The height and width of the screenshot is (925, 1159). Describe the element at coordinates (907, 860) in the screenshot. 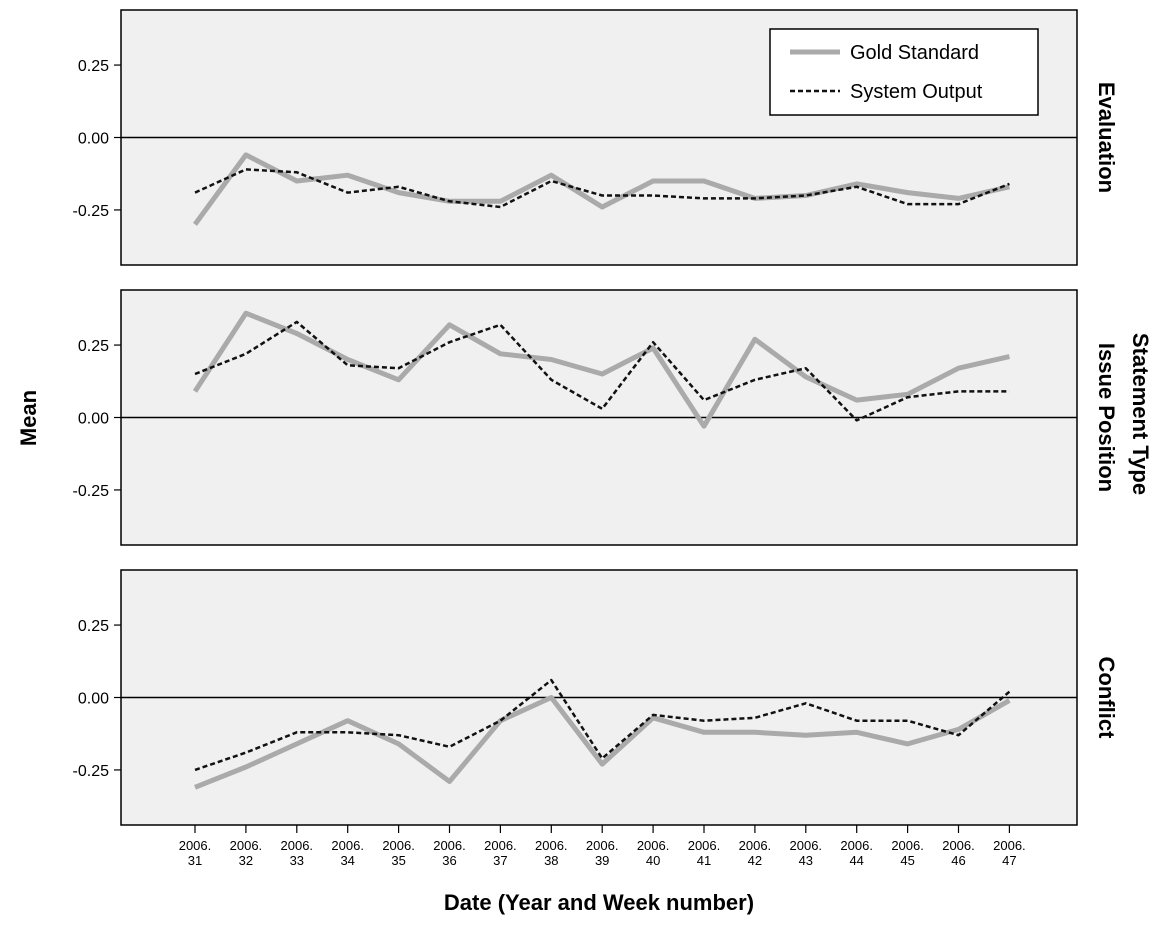

I see `x-tick-label: 45` at that location.